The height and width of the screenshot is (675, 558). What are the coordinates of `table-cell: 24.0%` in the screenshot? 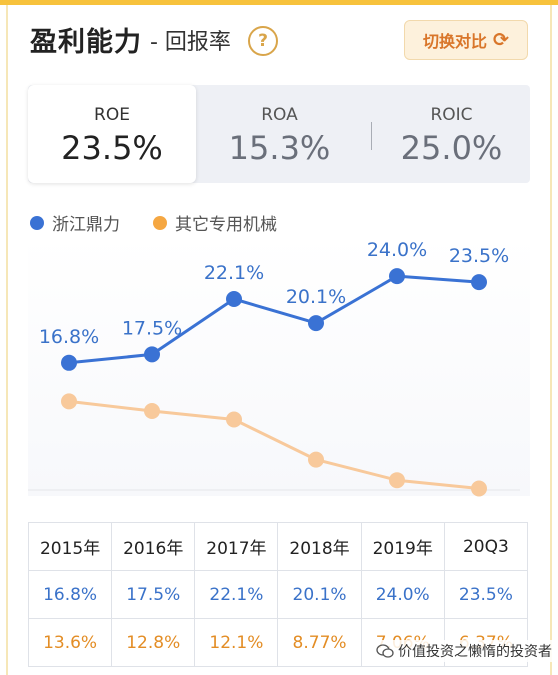 It's located at (402, 594).